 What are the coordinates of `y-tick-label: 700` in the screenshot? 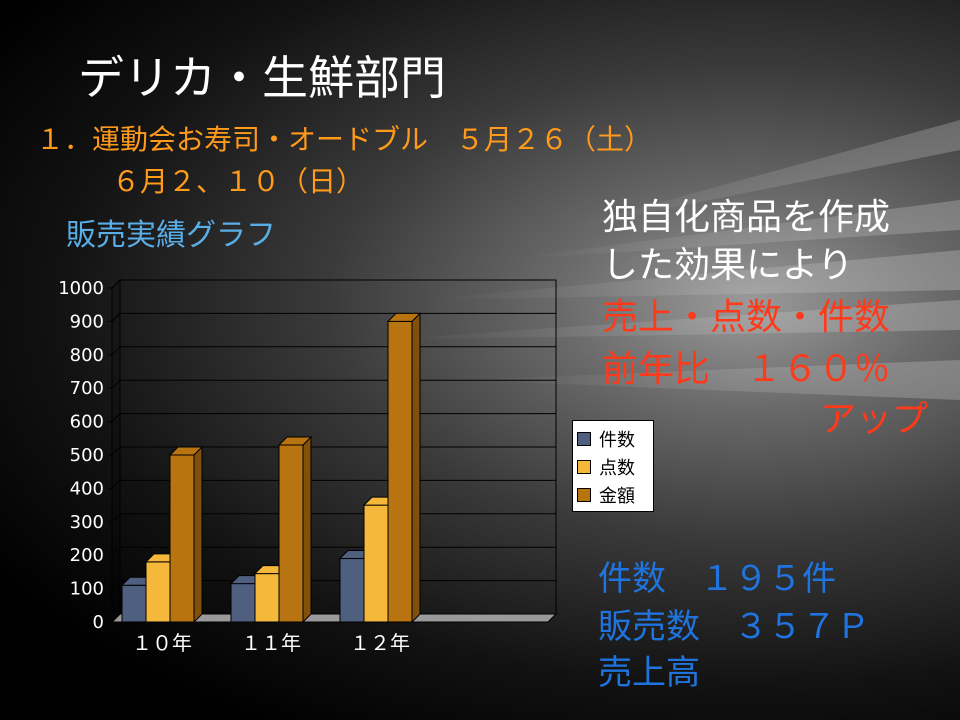 It's located at (87, 388).